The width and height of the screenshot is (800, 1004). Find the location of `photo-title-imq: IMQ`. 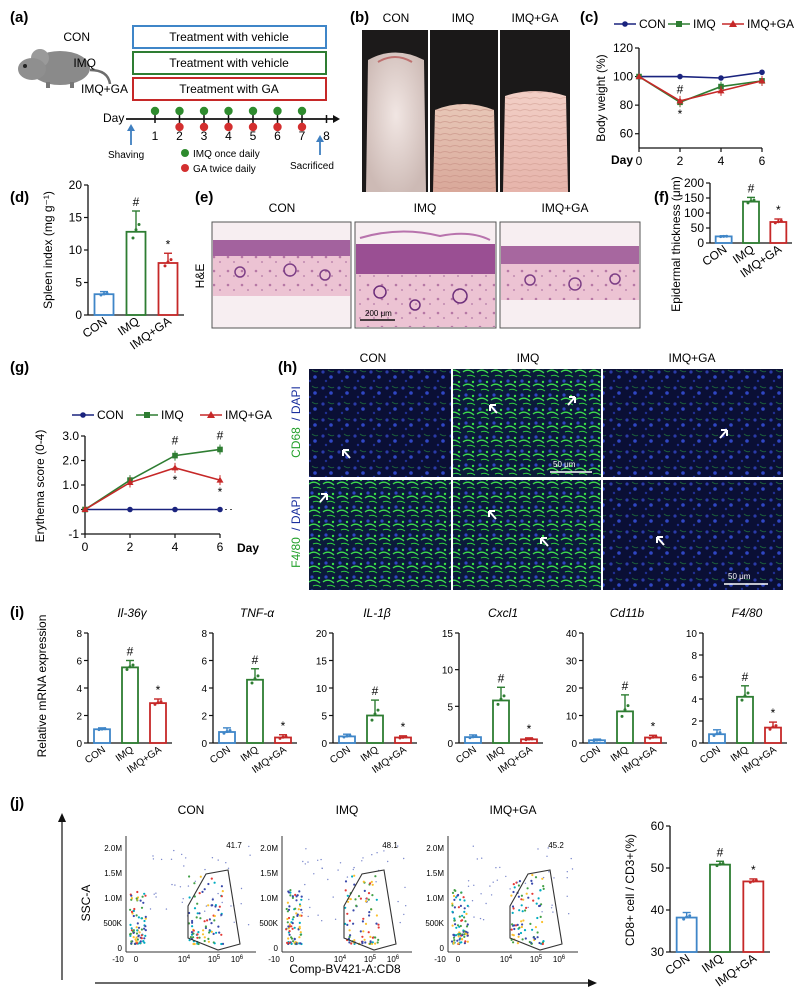

photo-title-imq: IMQ is located at coordinates (463, 18).